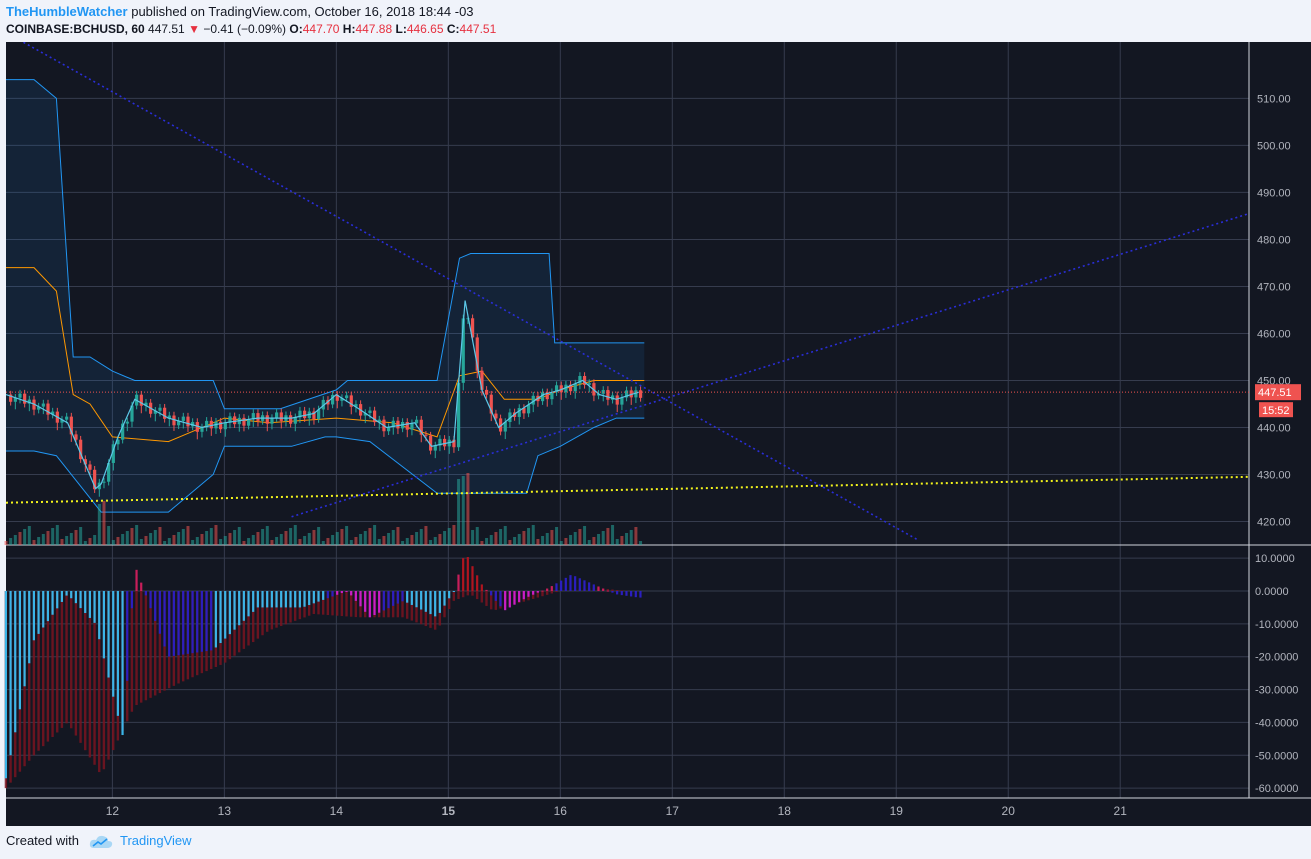 The width and height of the screenshot is (1311, 859). I want to click on tradingview-logo-icon, so click(100, 841).